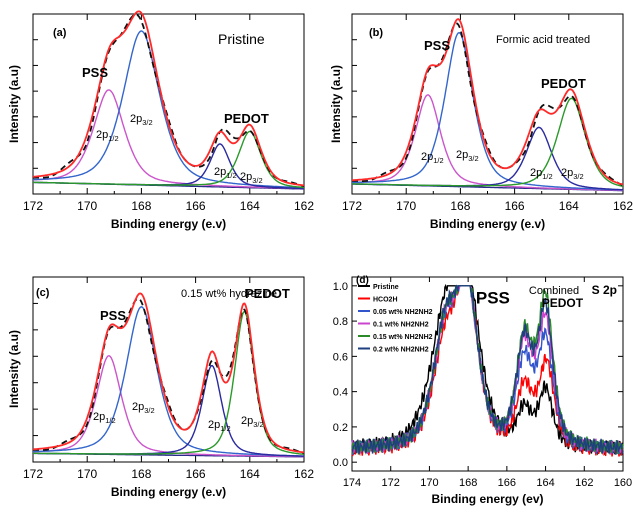  I want to click on legend-label: 0.2 wt% NH2NH2, so click(401, 350).